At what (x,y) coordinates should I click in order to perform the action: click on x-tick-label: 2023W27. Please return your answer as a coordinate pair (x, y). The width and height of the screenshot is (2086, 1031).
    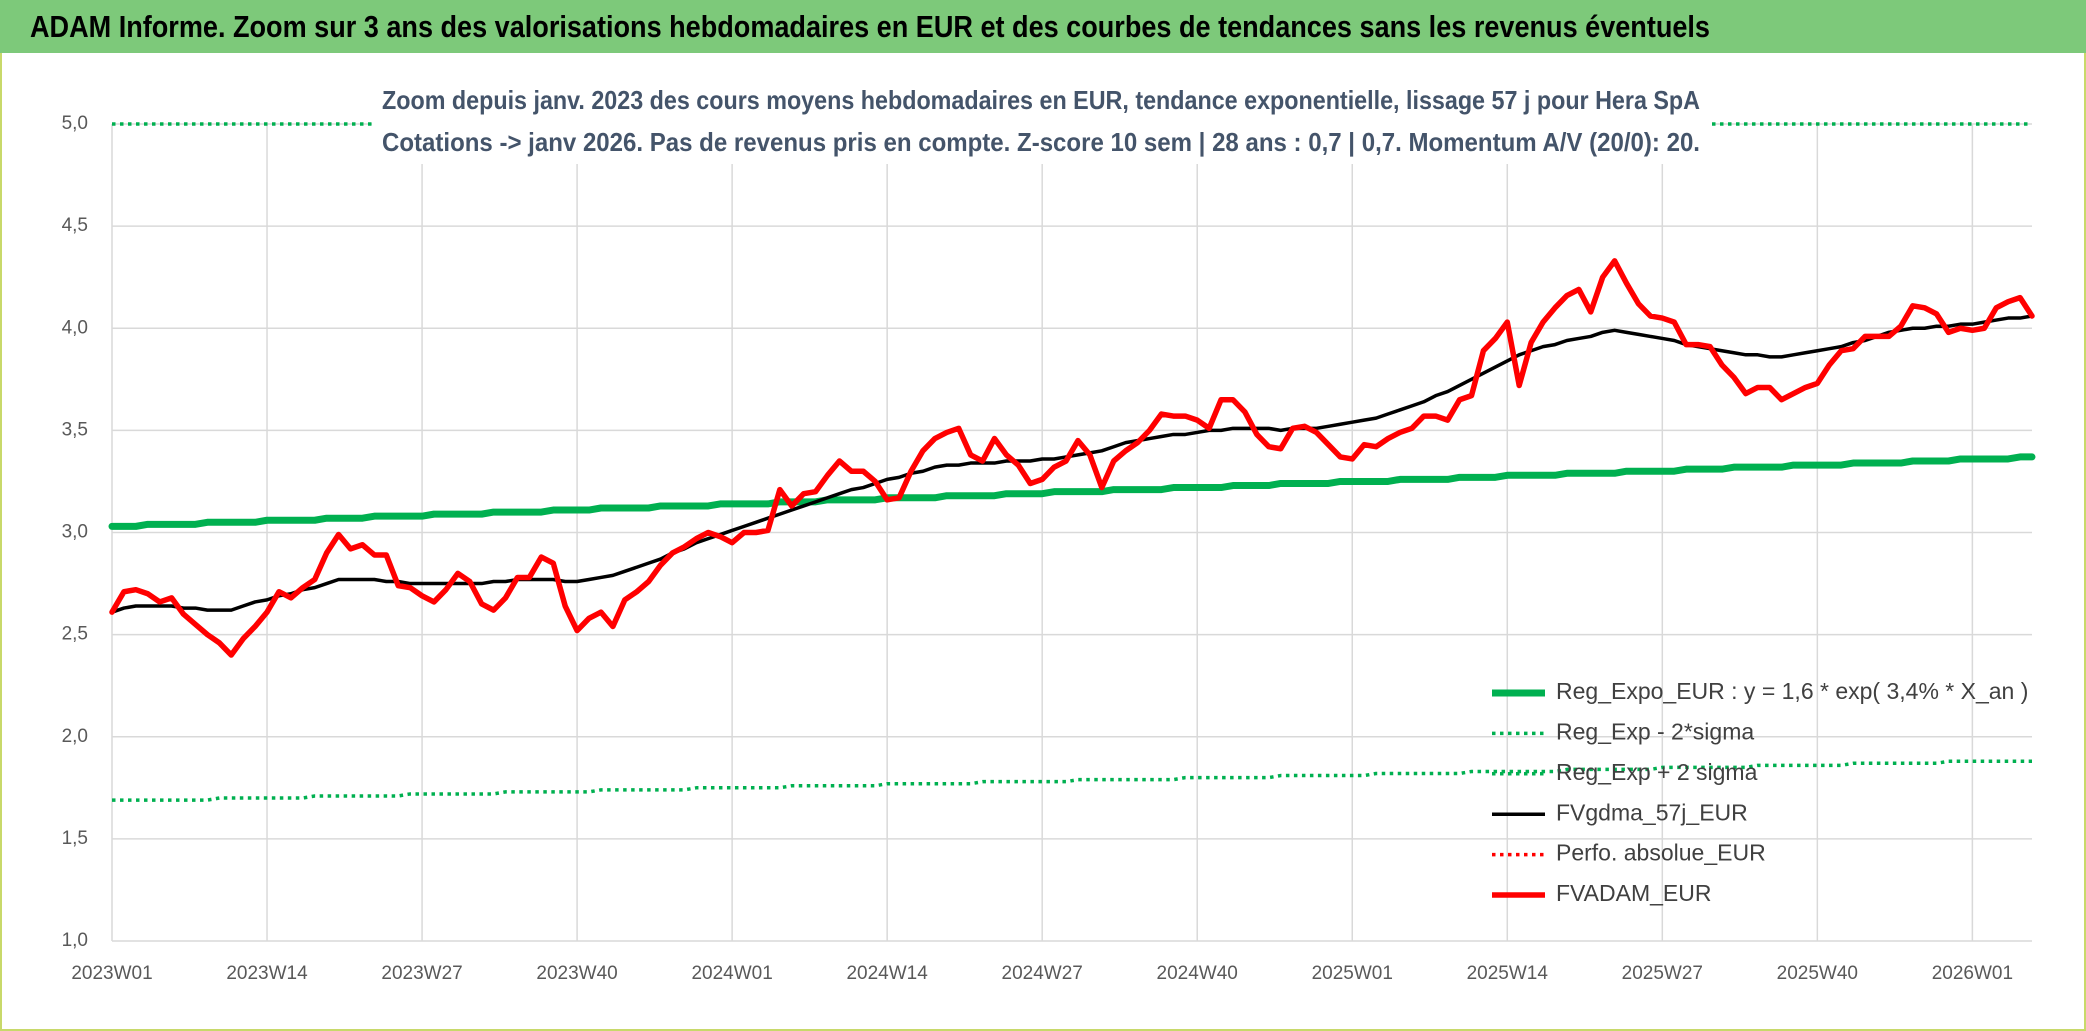
    Looking at the image, I should click on (421, 973).